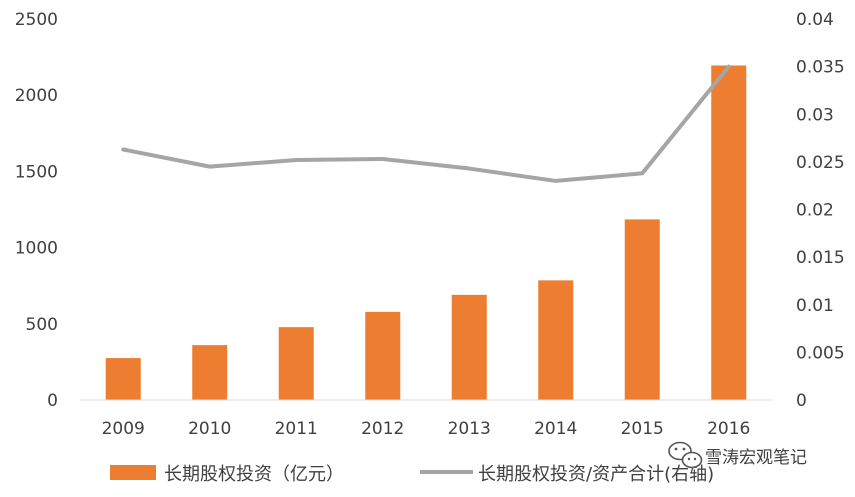 This screenshot has width=855, height=497. I want to click on y-left-tick-label: 0, so click(52, 401).